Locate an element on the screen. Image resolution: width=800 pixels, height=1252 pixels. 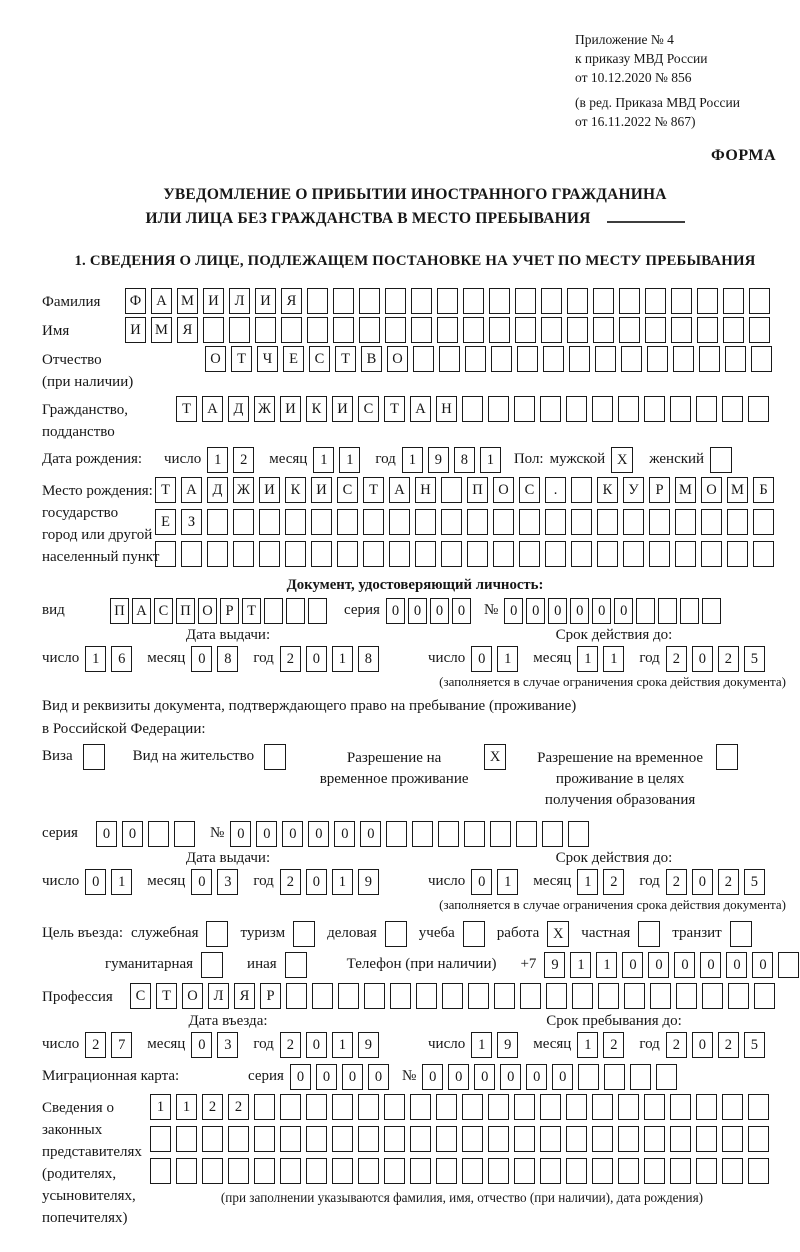
char-box: Н is located at coordinates (425, 490).